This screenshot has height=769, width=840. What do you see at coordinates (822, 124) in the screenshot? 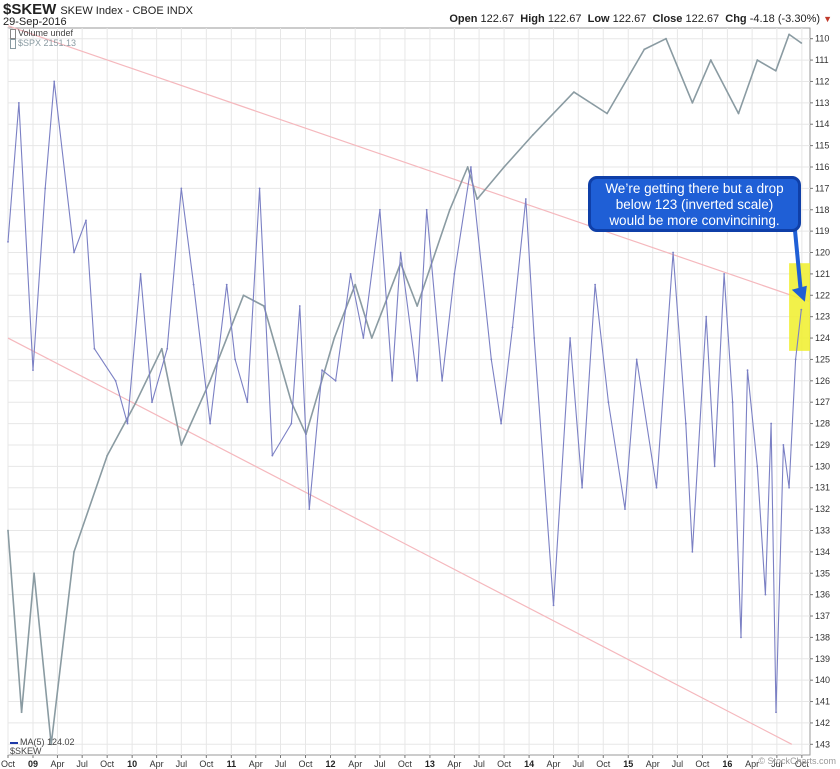
I see `y-tick-label: 114` at bounding box center [822, 124].